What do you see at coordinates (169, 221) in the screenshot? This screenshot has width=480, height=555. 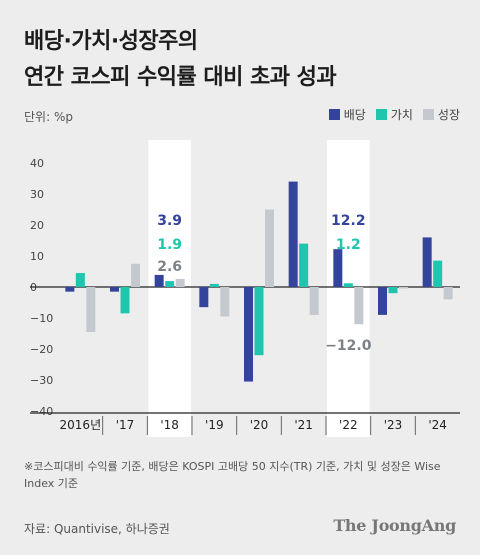 I see `data-label: 3.9` at bounding box center [169, 221].